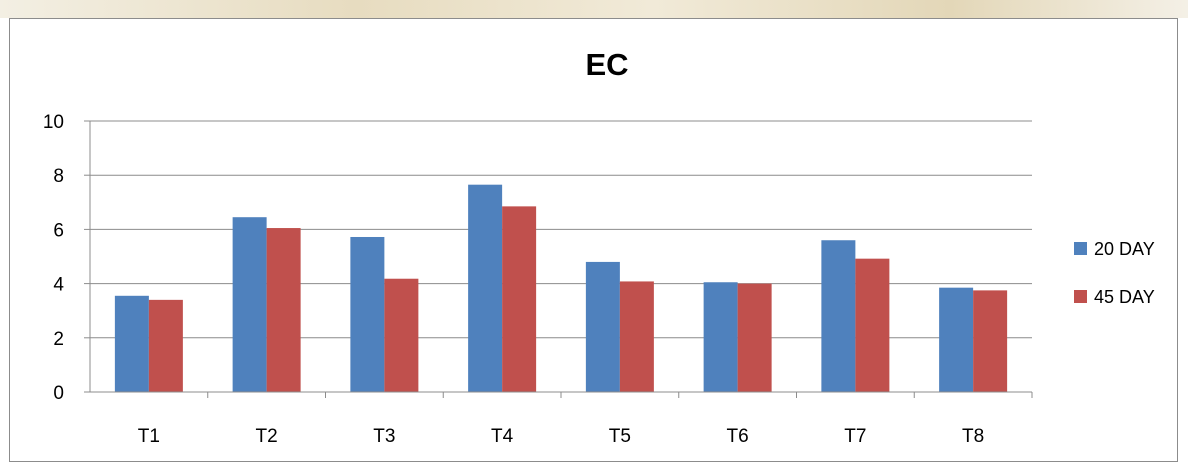  I want to click on y-tick-label: 8, so click(58, 176).